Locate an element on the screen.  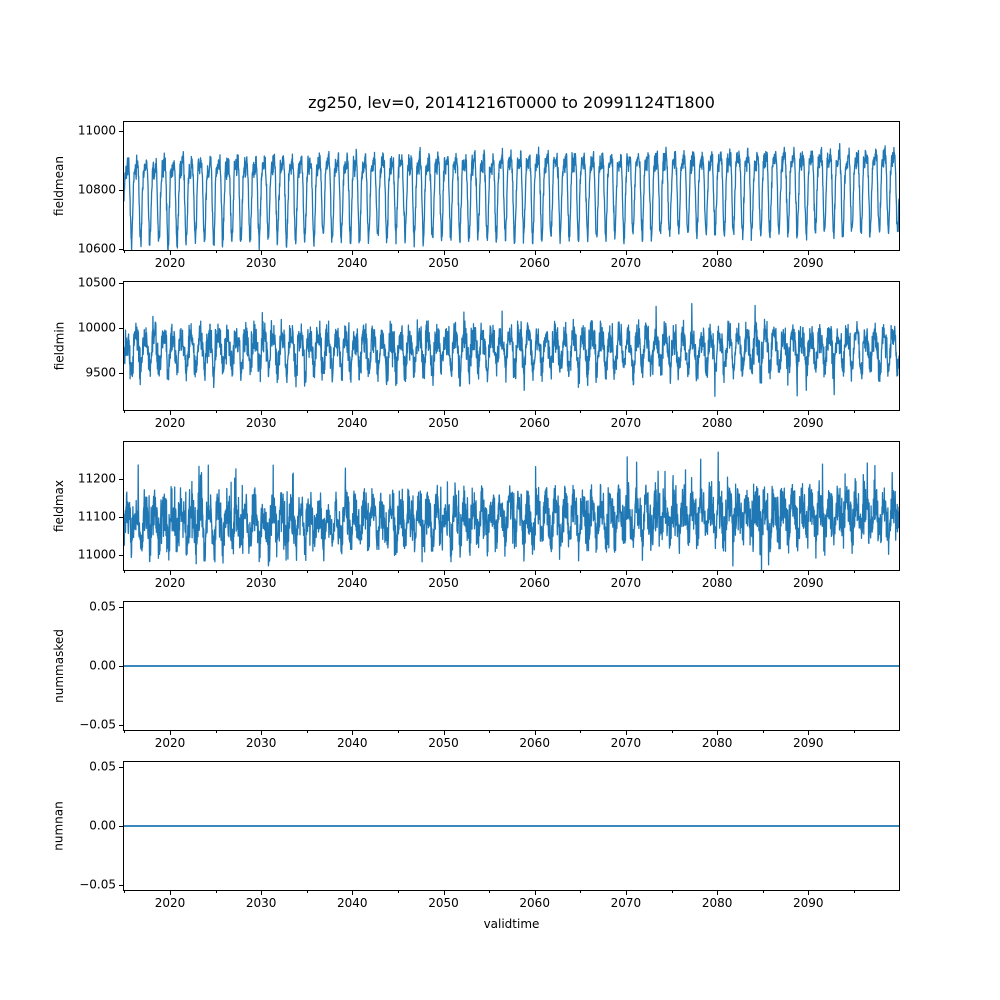
y-axis-label-text: fieldmean is located at coordinates (59, 186).